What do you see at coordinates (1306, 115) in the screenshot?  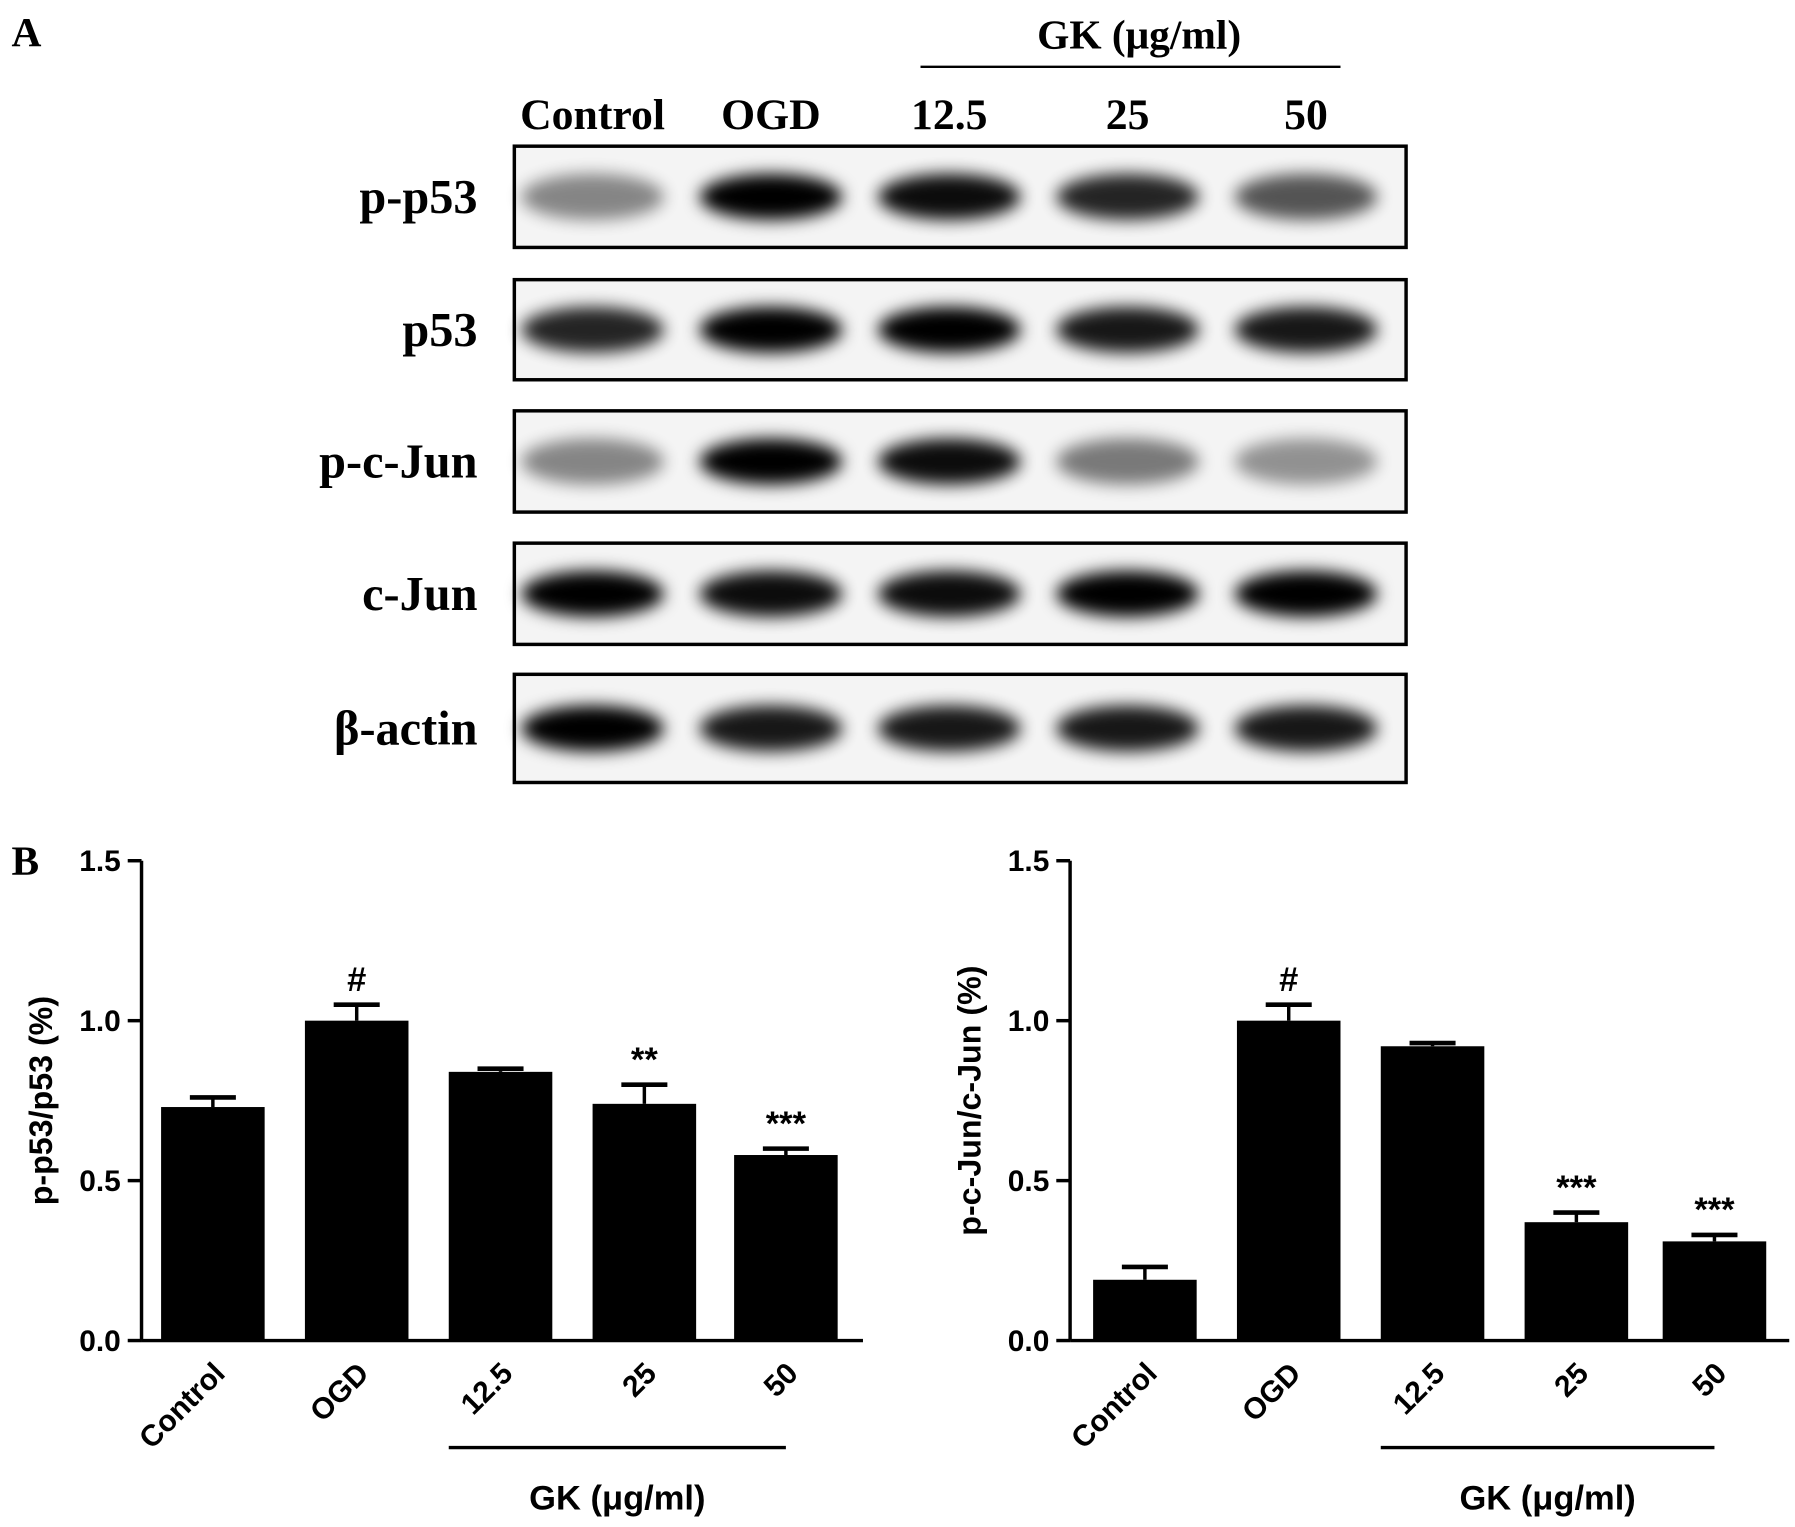 I see `lane-label: 50` at bounding box center [1306, 115].